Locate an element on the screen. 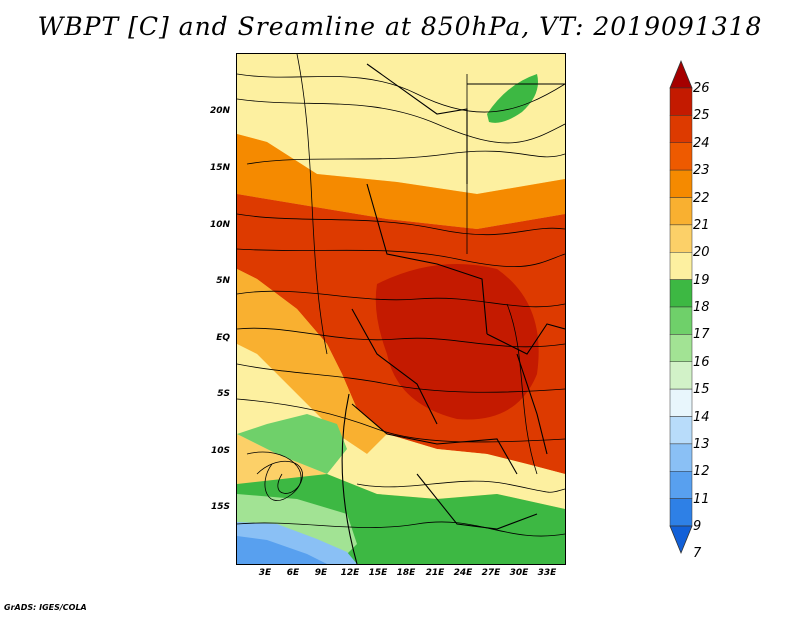 Image resolution: width=800 pixels, height=618 pixels. colorbar is located at coordinates (681, 307).